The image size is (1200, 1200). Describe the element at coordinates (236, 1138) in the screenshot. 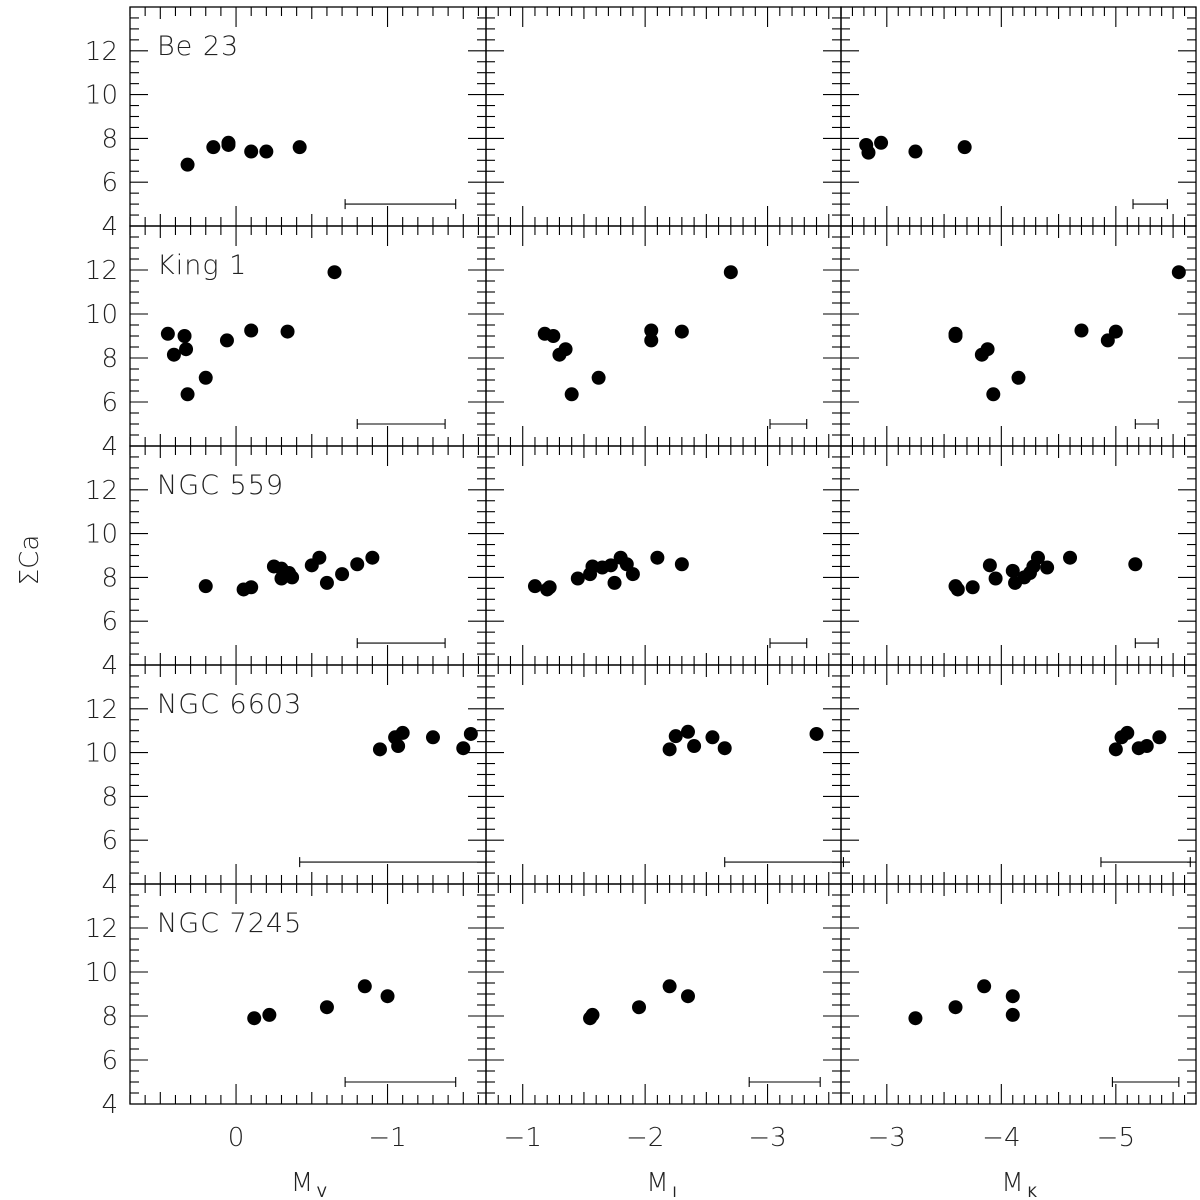

I see `x-tick-label: 0` at that location.